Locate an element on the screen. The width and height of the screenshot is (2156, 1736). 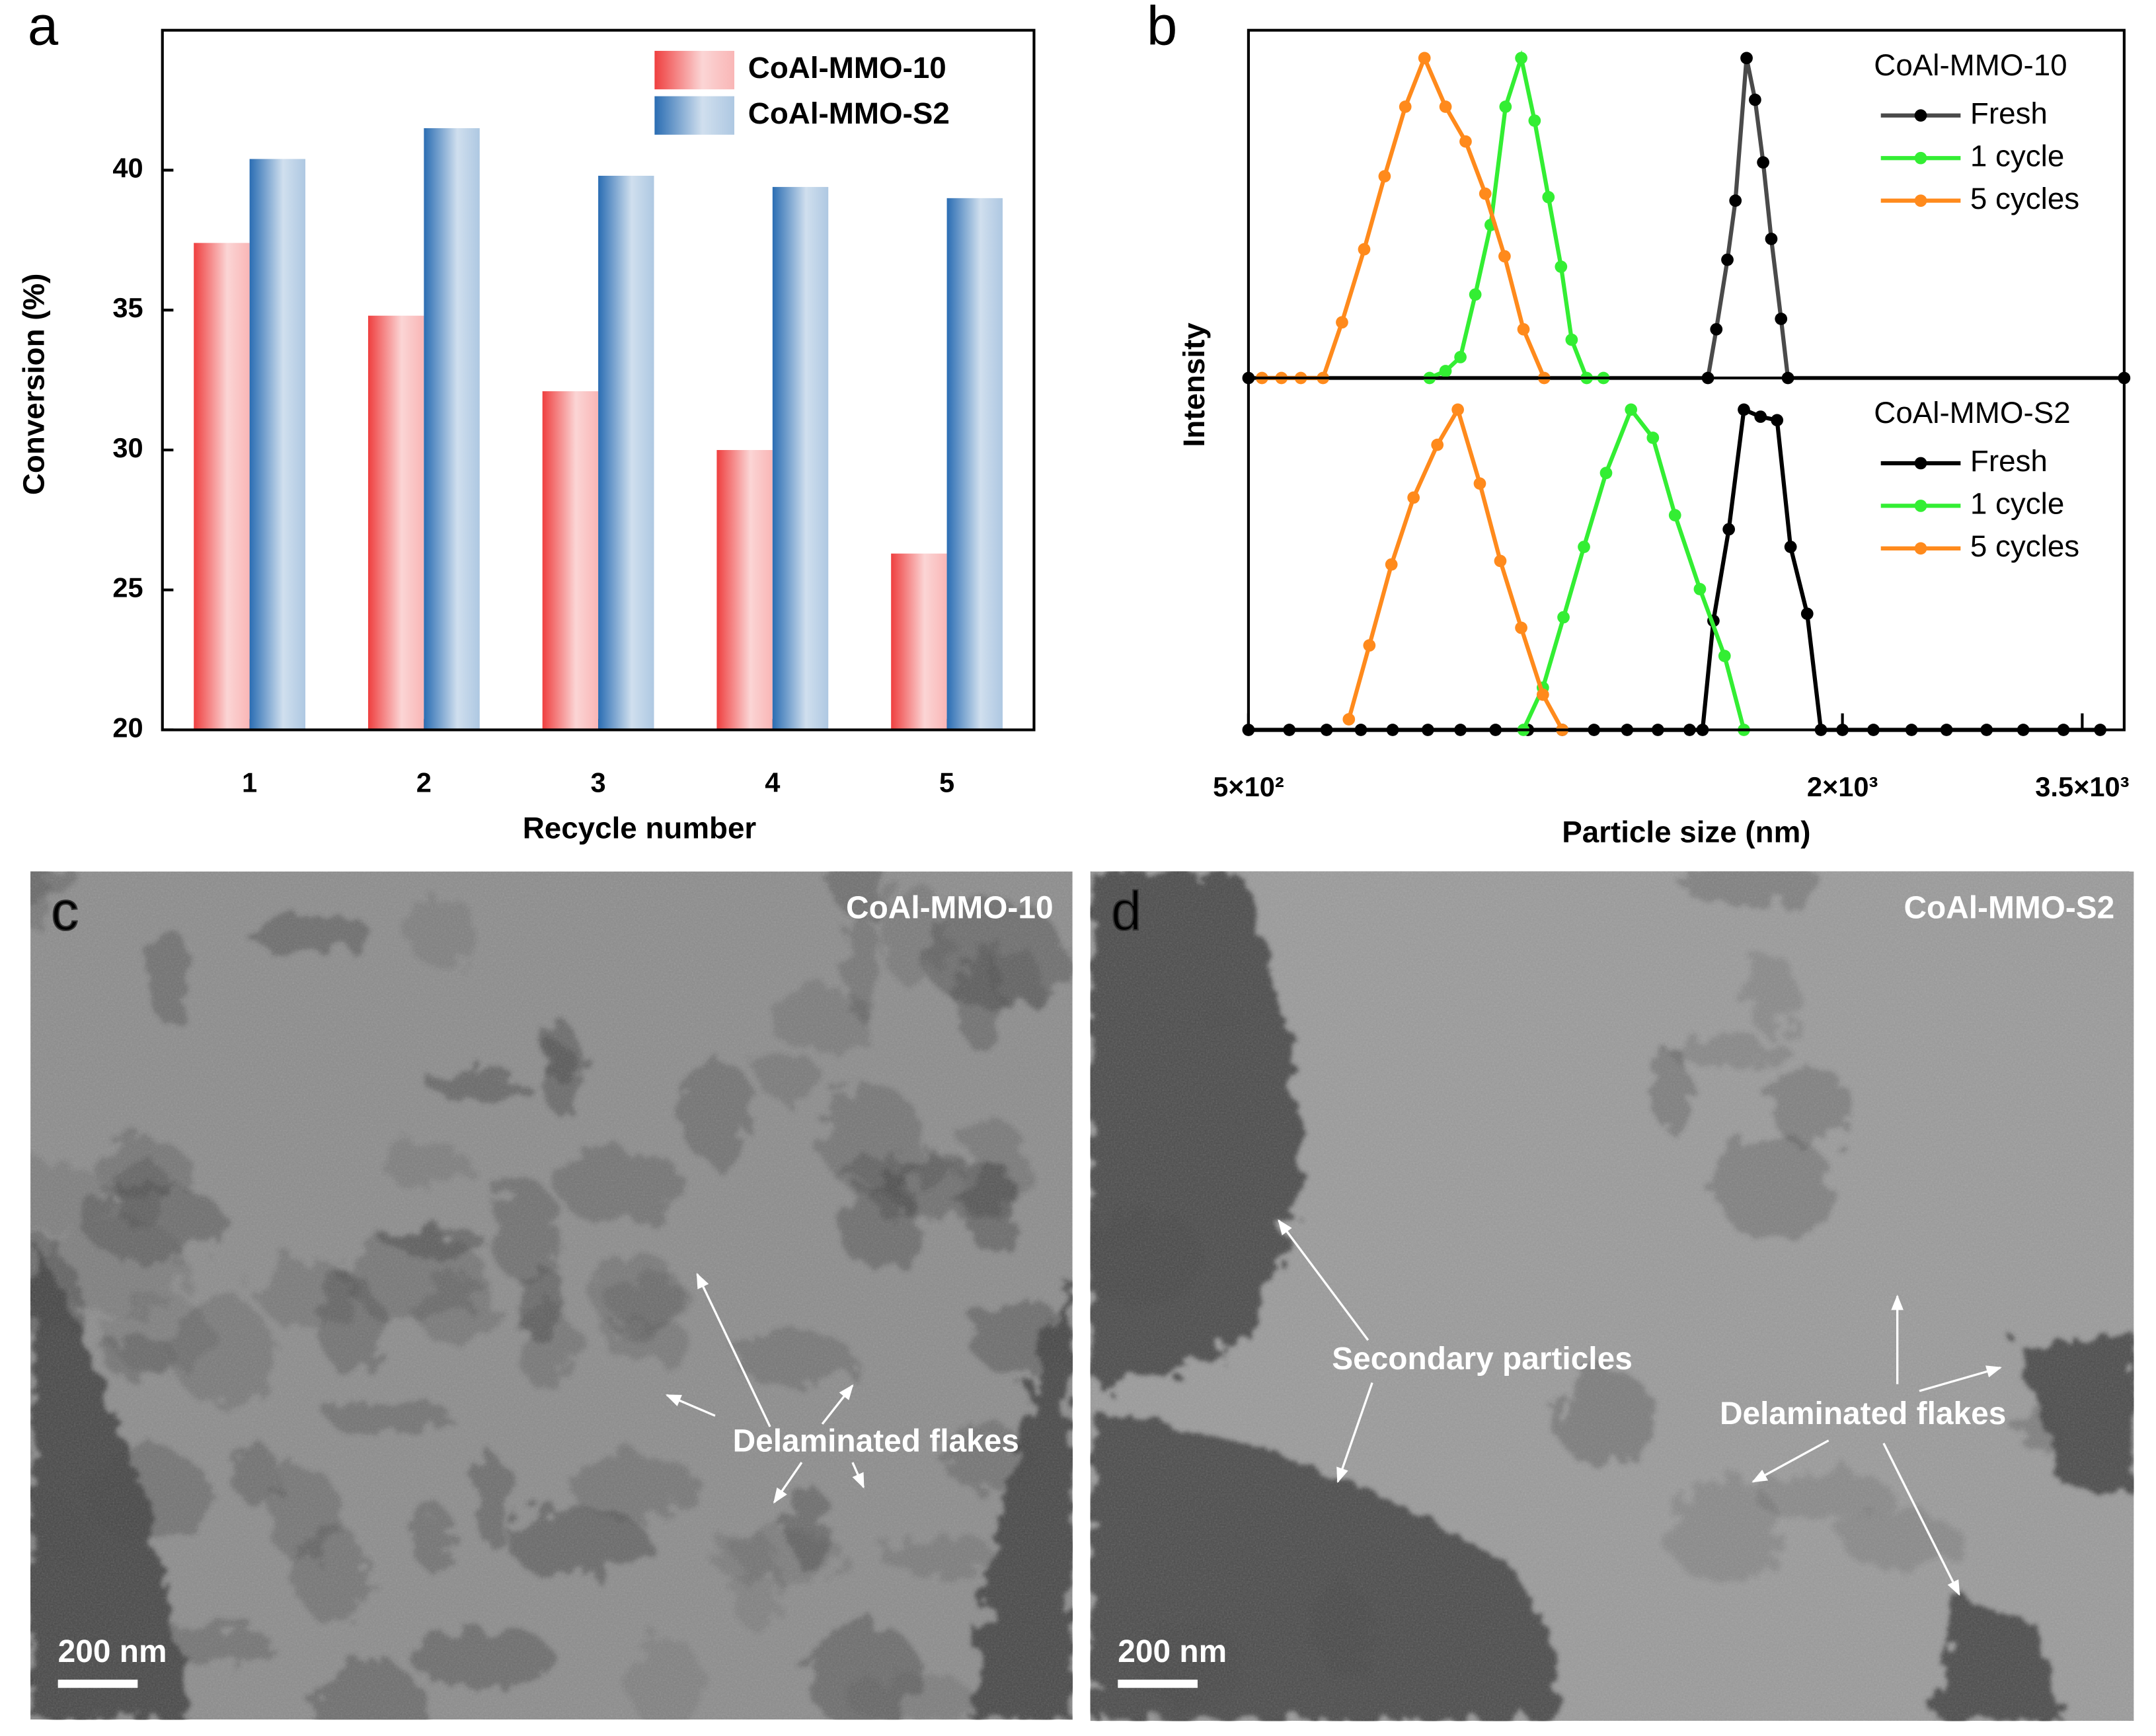
x-tick-label: 2 is located at coordinates (424, 782).